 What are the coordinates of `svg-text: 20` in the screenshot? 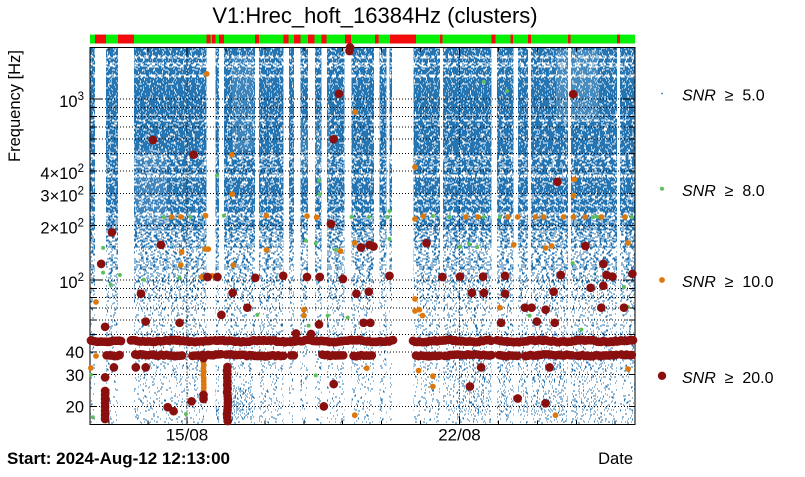 It's located at (75, 408).